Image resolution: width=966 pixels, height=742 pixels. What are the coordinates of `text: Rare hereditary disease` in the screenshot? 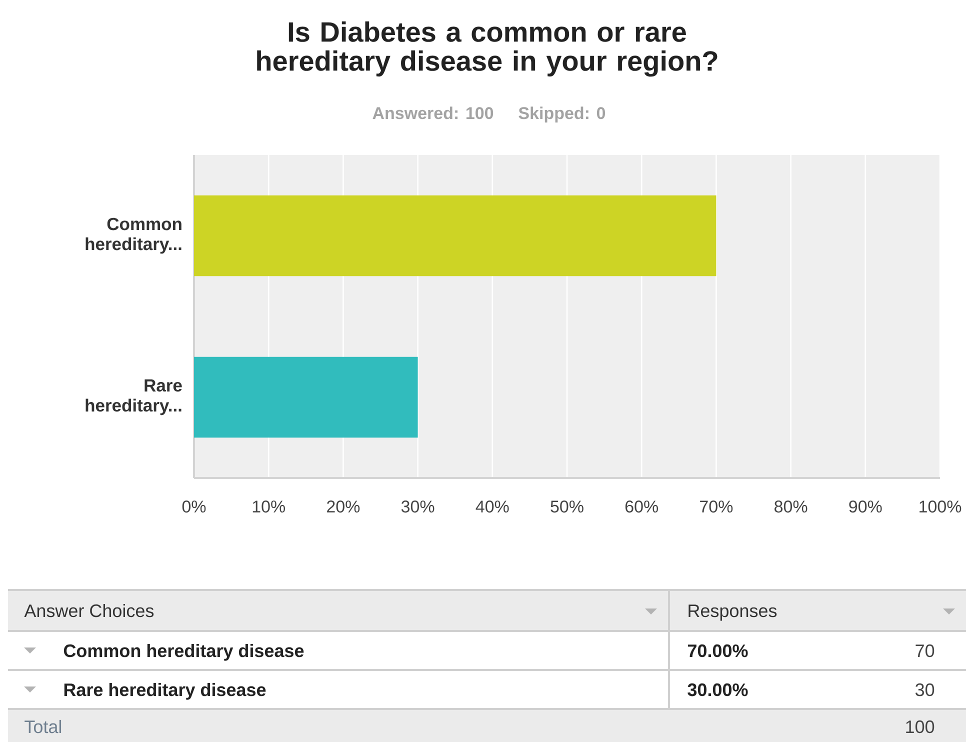 It's located at (165, 691).